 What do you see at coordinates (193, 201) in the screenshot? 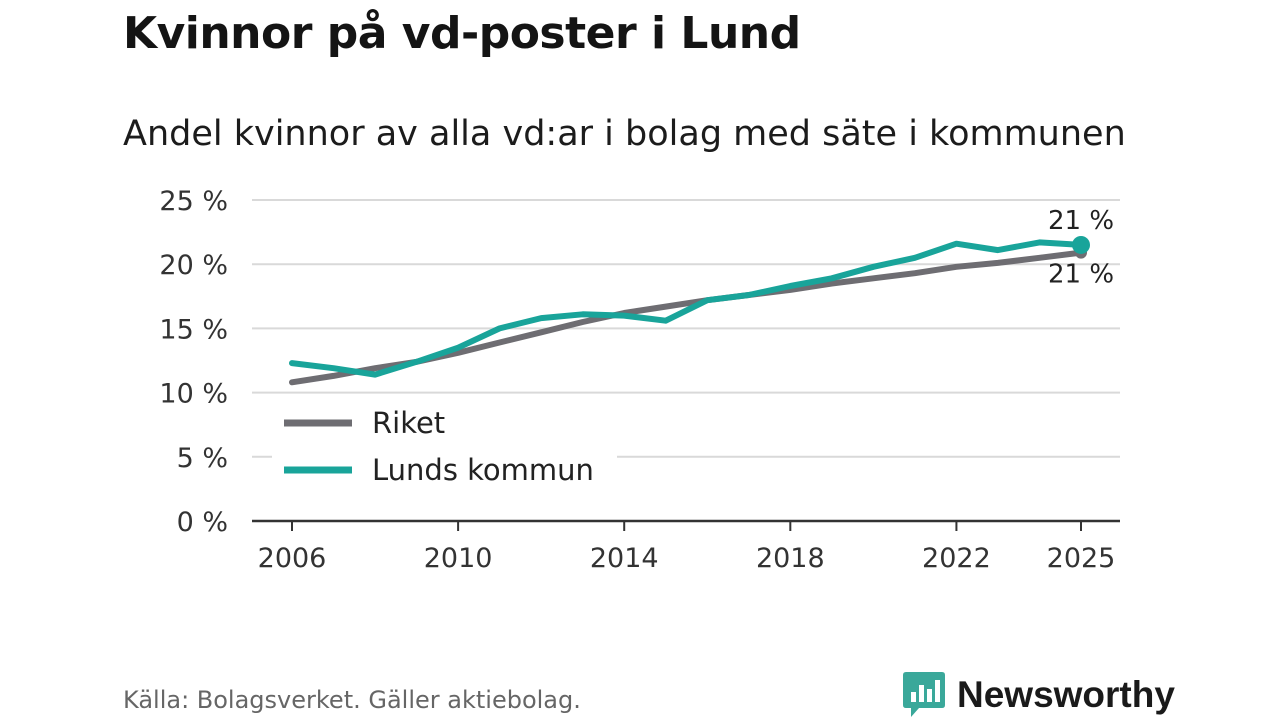
I see `y-tick-label: 25 %` at bounding box center [193, 201].